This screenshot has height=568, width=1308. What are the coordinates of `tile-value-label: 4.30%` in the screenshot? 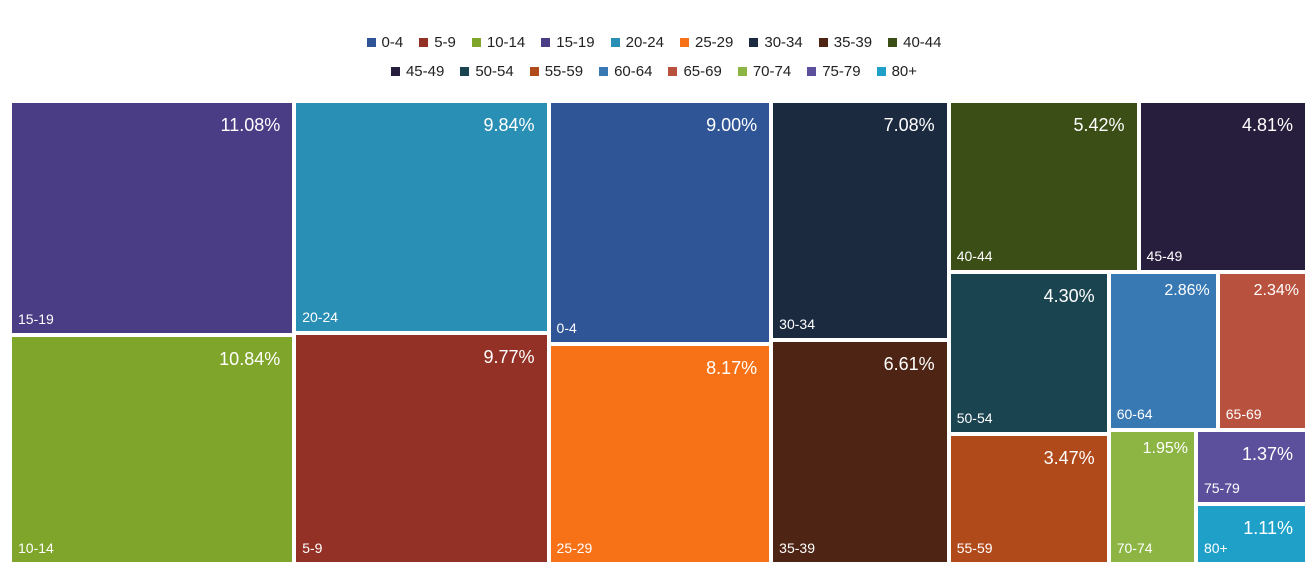 It's located at (1069, 296).